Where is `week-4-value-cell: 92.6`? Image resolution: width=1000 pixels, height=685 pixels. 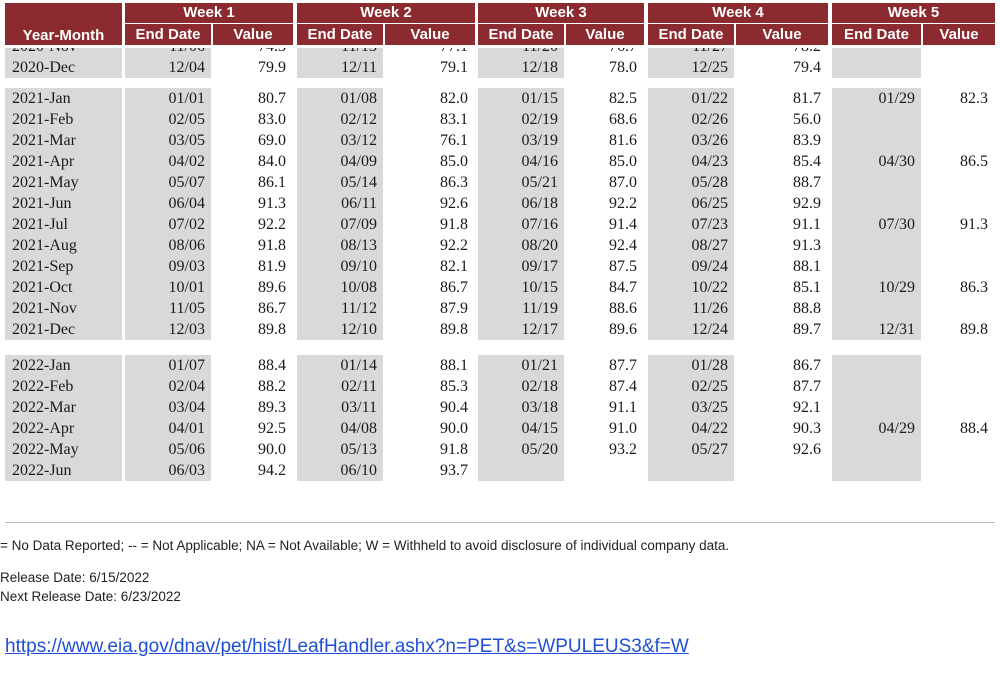
week-4-value-cell: 92.6 is located at coordinates (807, 449).